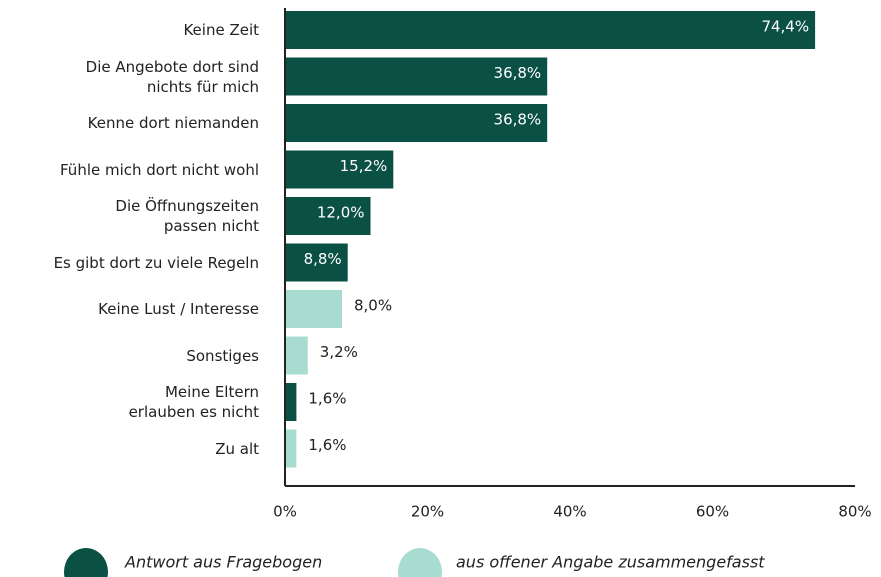 The height and width of the screenshot is (577, 881). I want to click on y-tick-label: Die Angebote dort sind nichts für mich, so click(172, 76).